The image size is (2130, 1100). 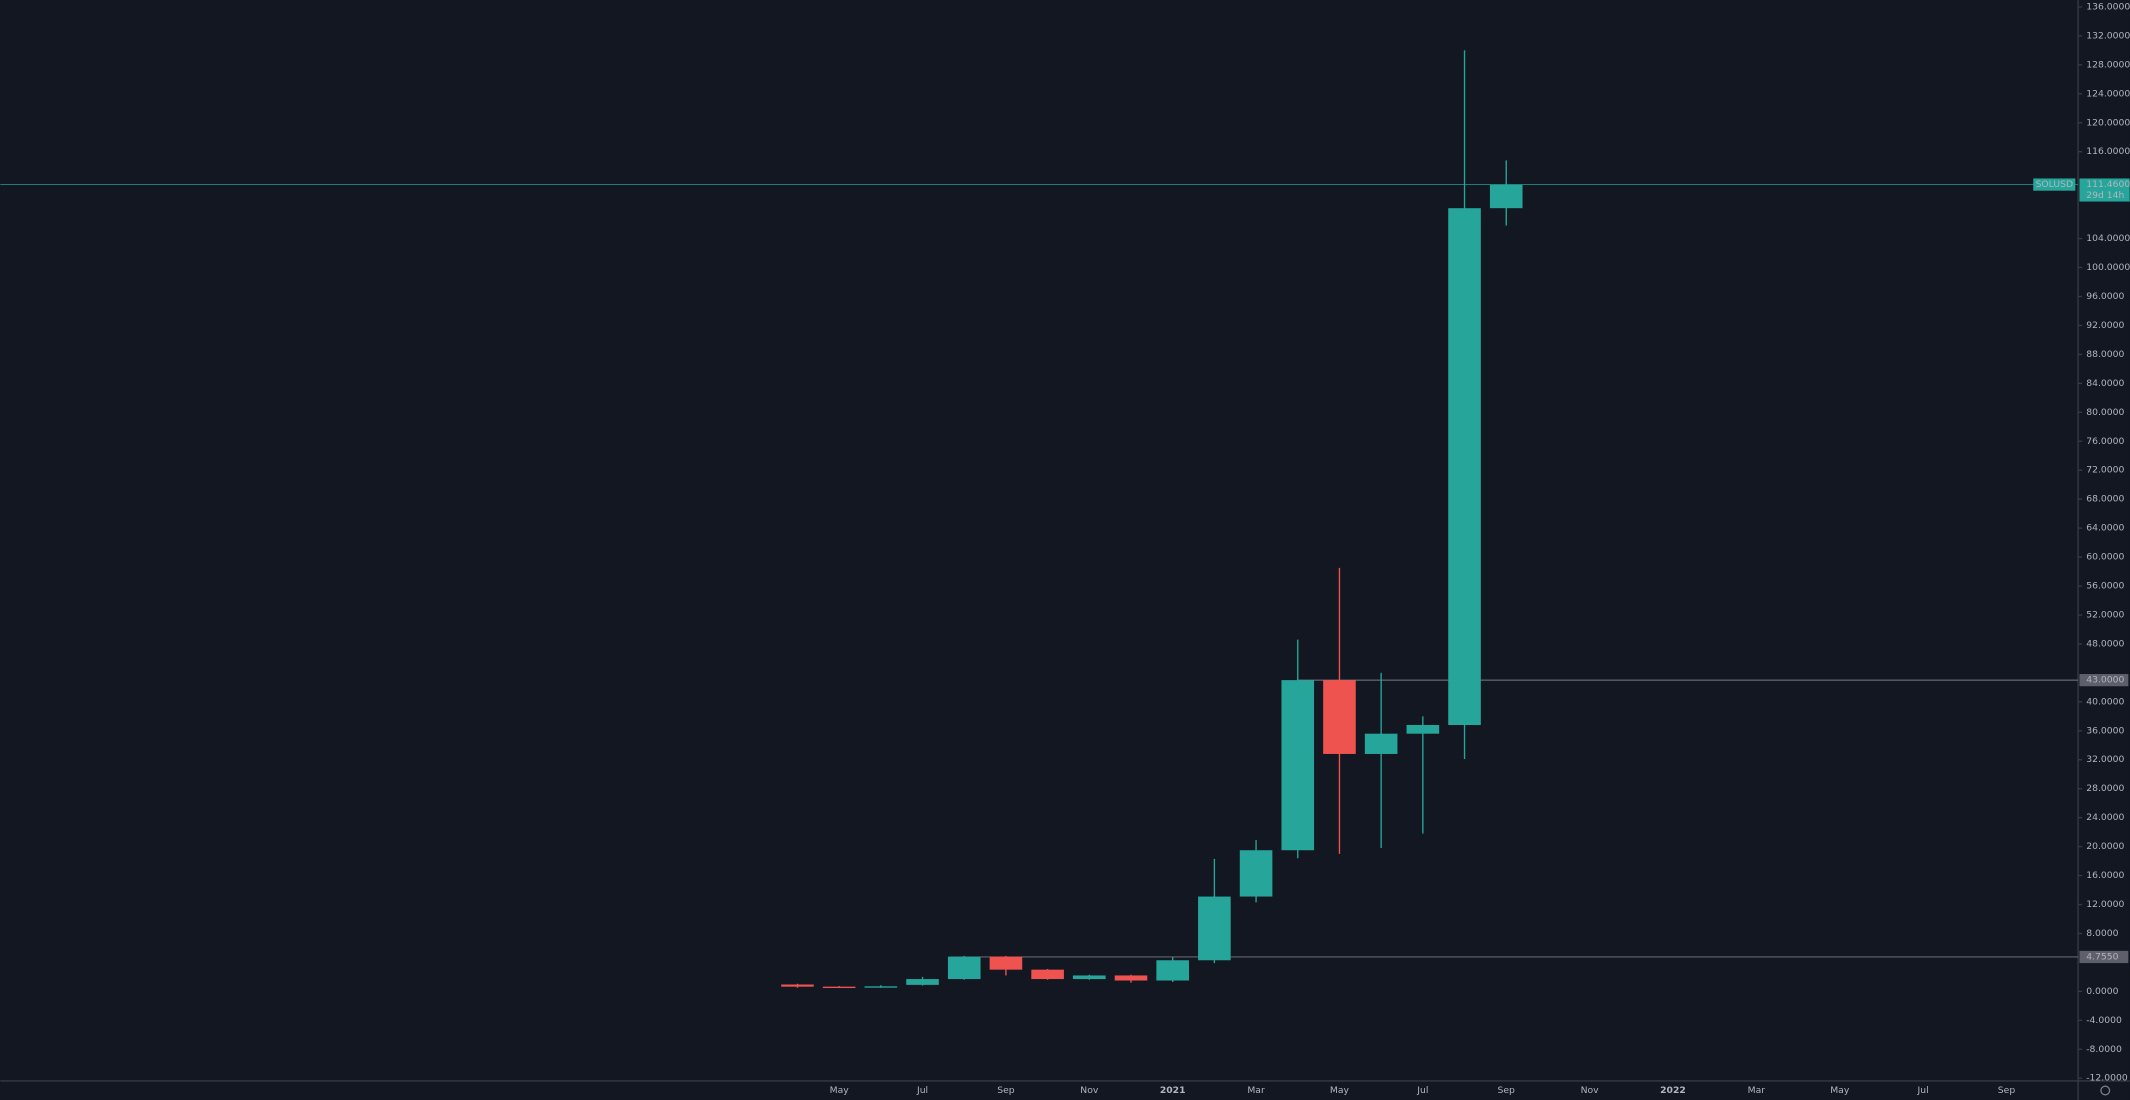 What do you see at coordinates (2105, 441) in the screenshot?
I see `y-tick-label: 76.0000` at bounding box center [2105, 441].